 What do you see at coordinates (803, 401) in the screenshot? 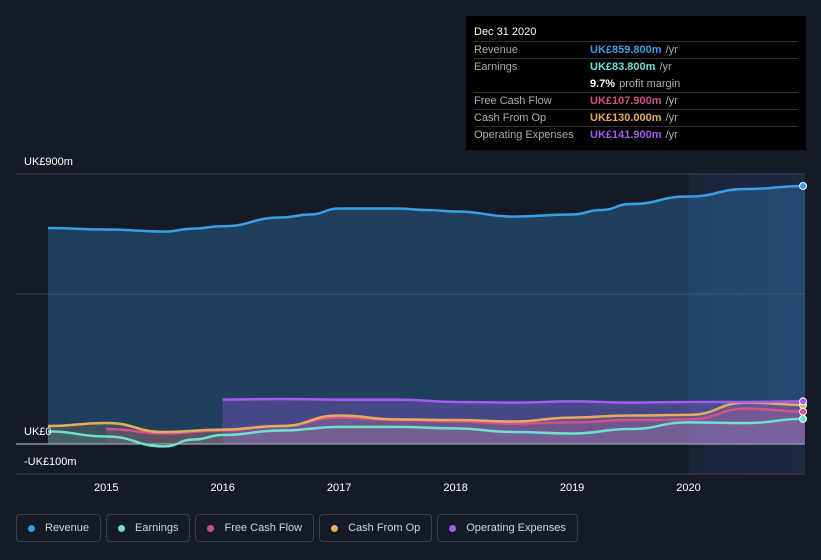
I see `point-operating-expenses` at bounding box center [803, 401].